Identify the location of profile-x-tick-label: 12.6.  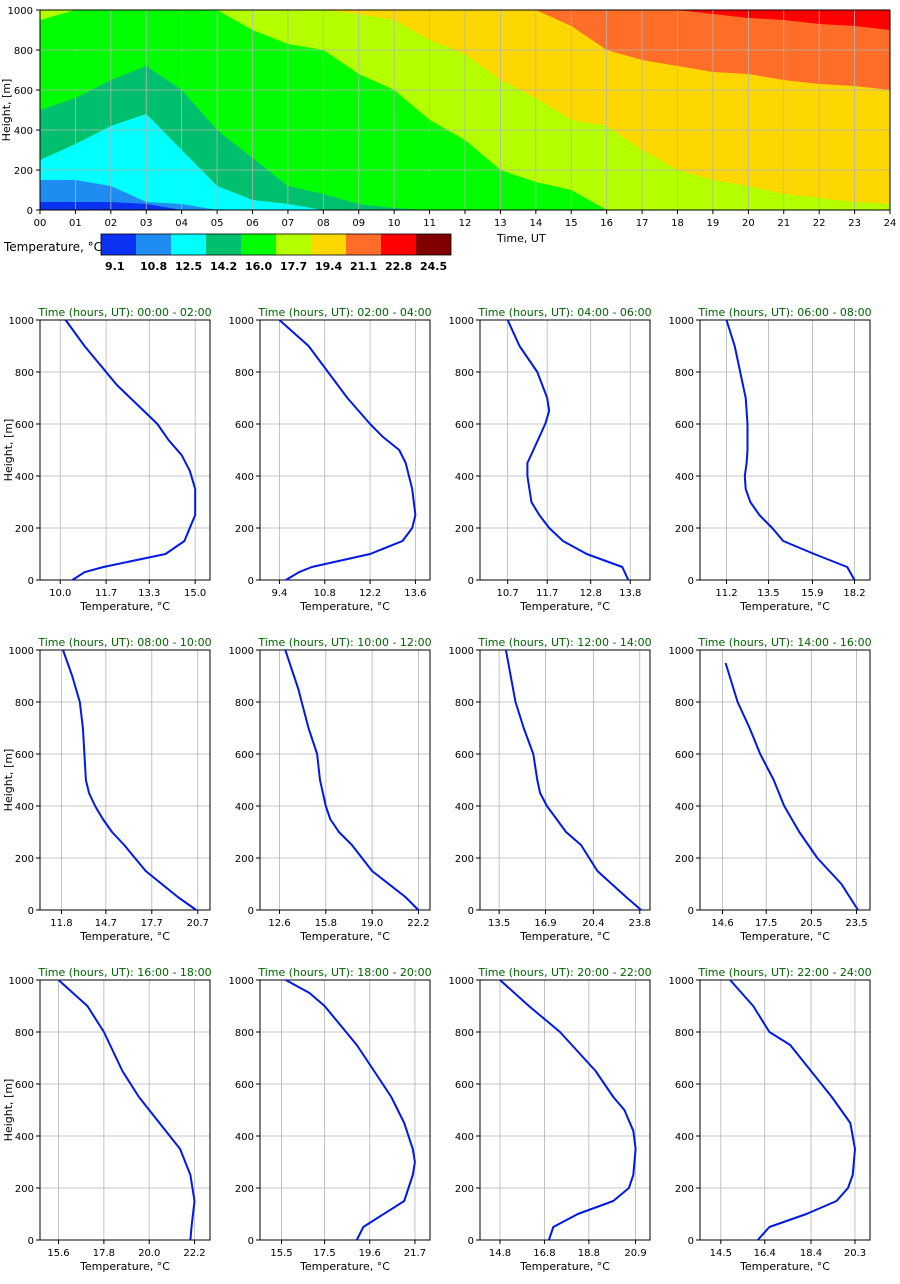
(279, 923).